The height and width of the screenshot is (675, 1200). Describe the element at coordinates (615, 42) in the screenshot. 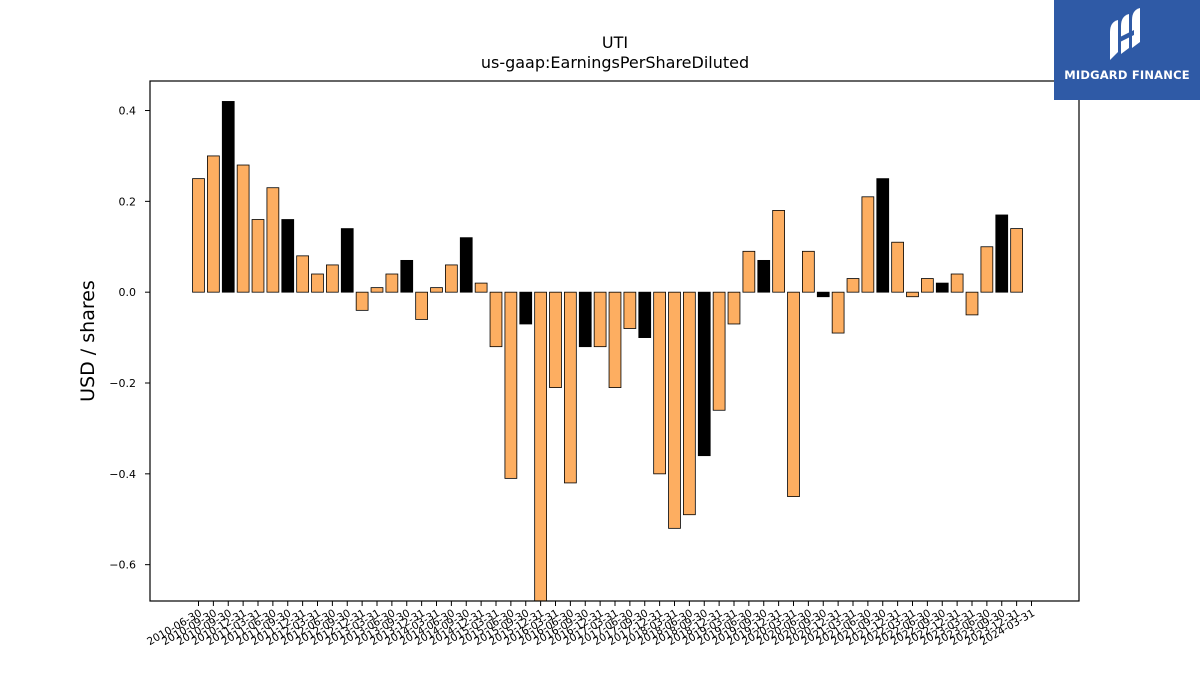

I see `chart-title: UTI` at that location.